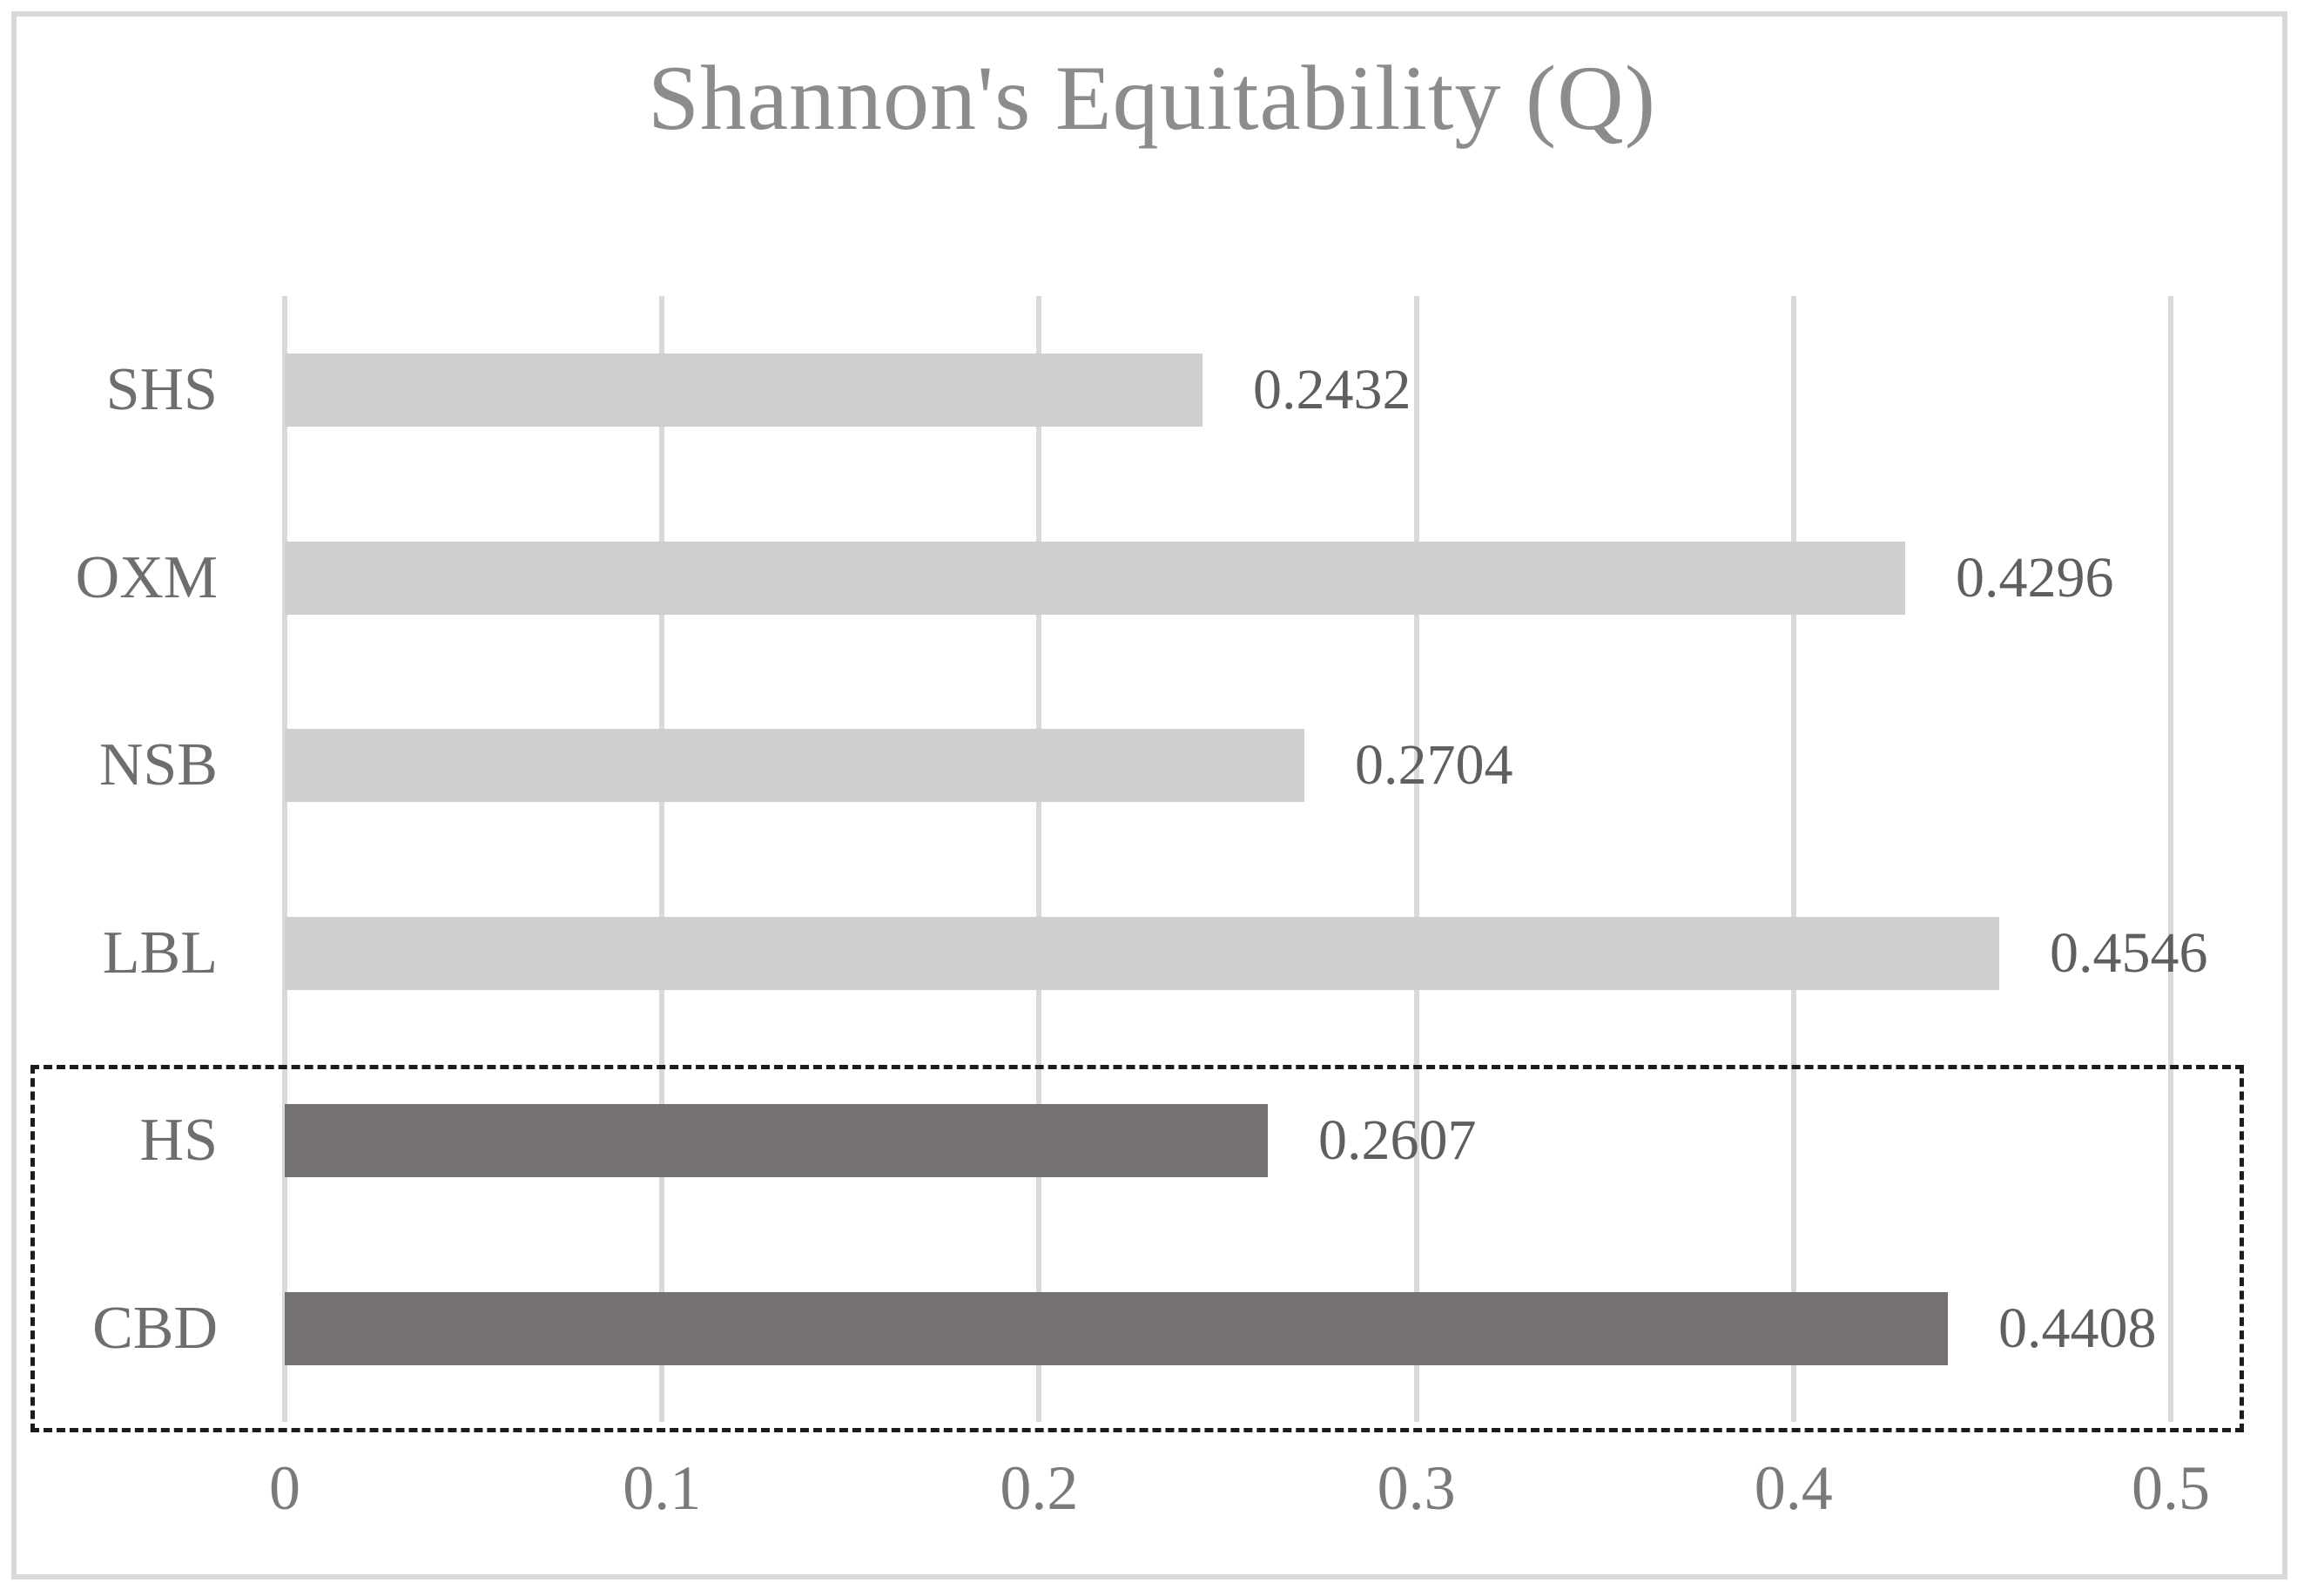  I want to click on value-label-hs: 0.2607, so click(1397, 1140).